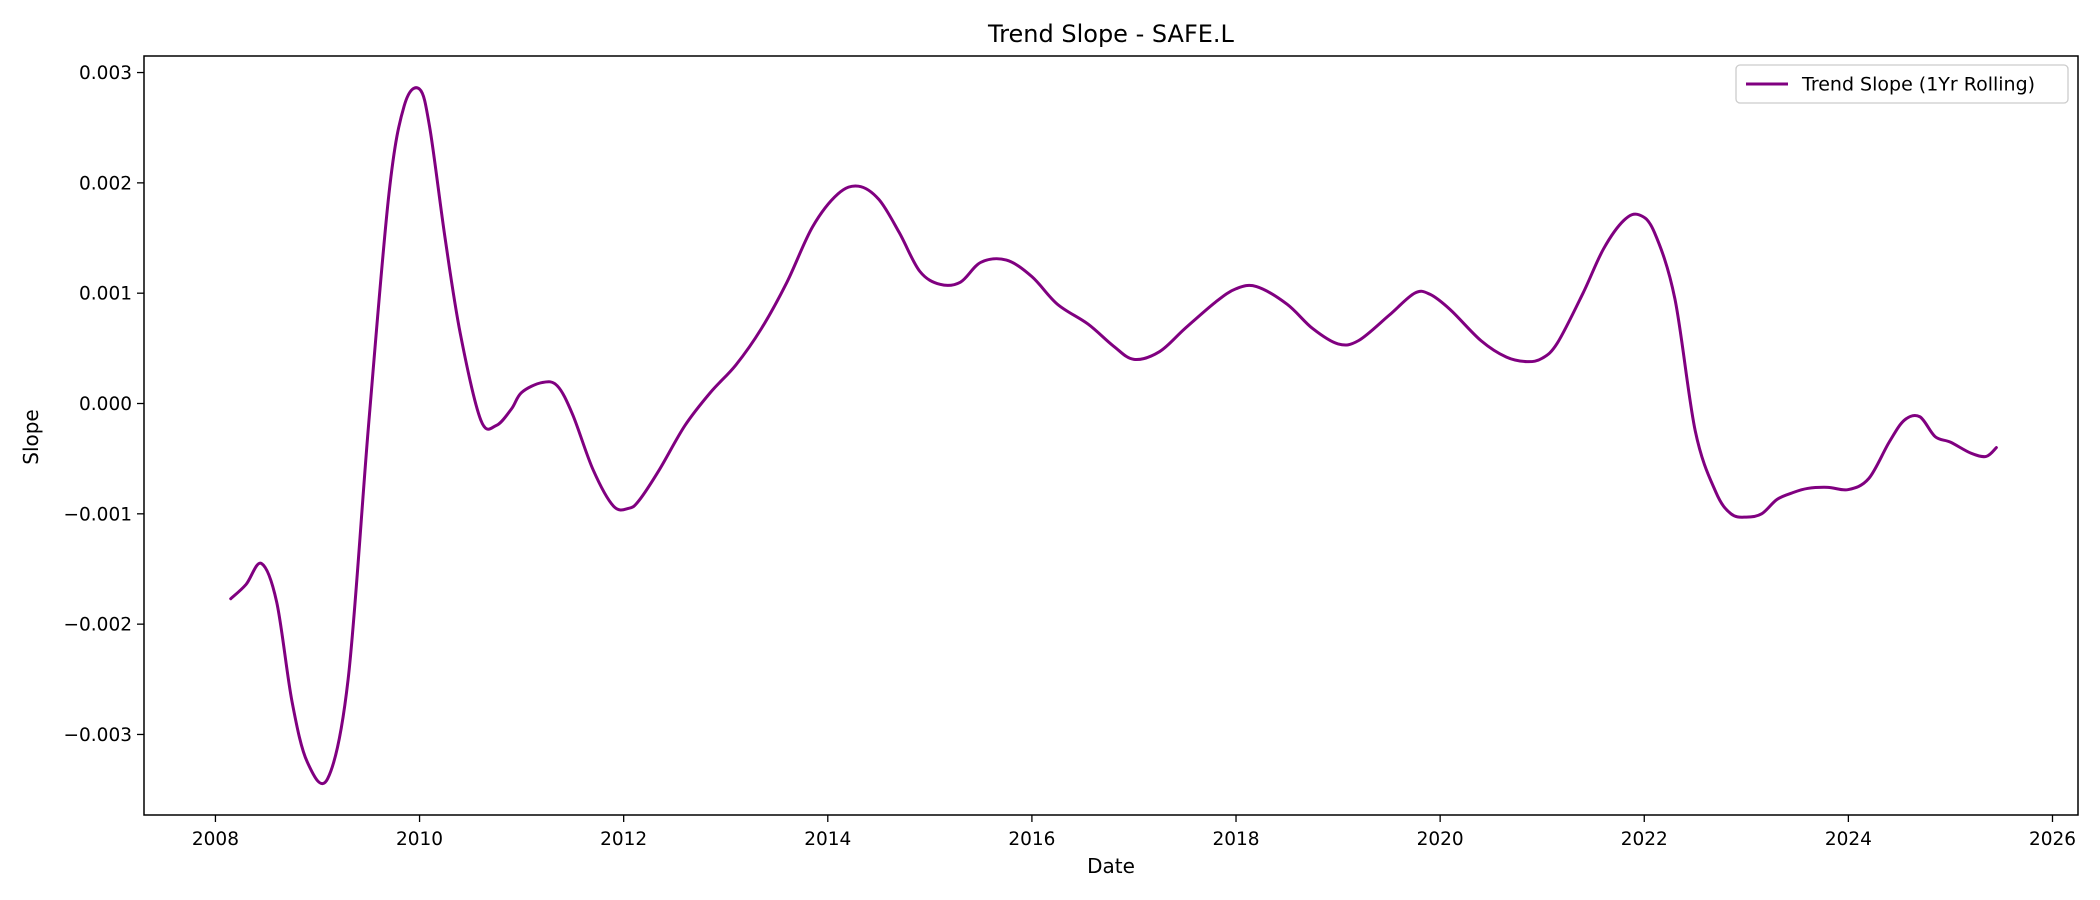 Image resolution: width=2100 pixels, height=900 pixels. What do you see at coordinates (98, 625) in the screenshot?
I see `y-tick-label: −0.002` at bounding box center [98, 625].